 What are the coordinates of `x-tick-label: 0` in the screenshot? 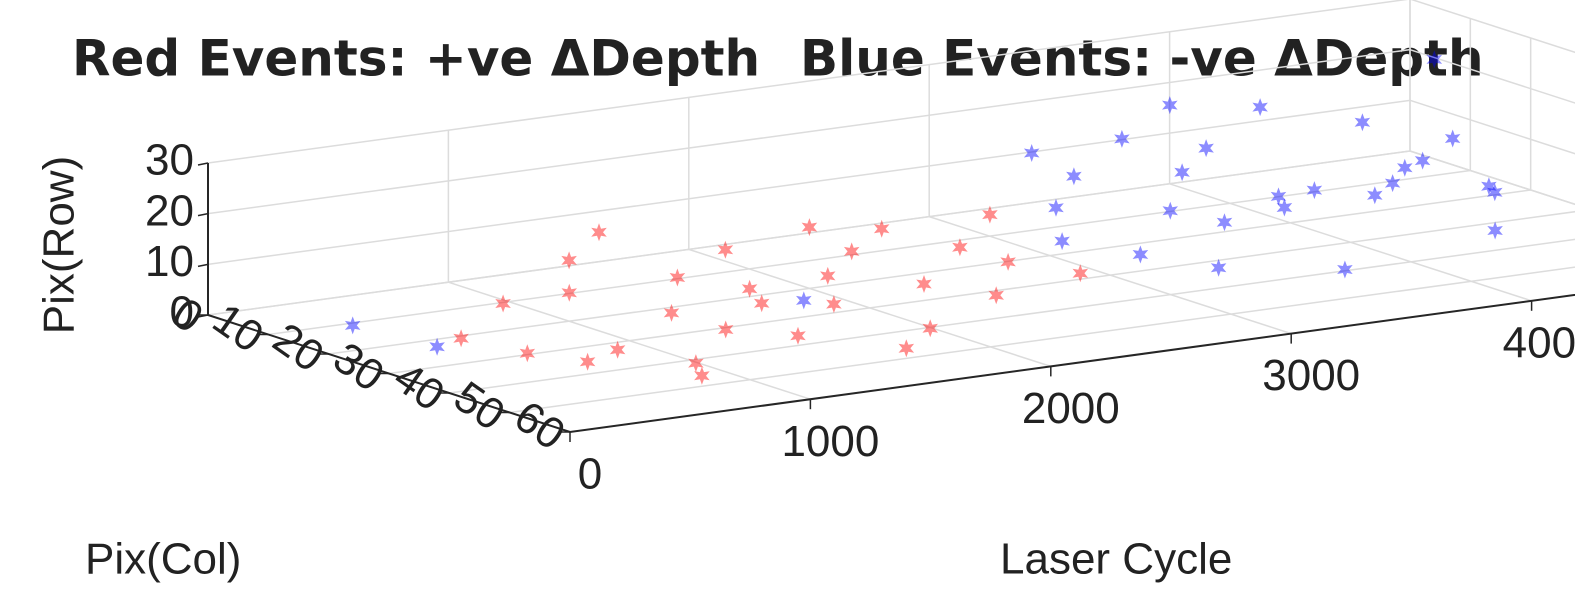 It's located at (590, 474).